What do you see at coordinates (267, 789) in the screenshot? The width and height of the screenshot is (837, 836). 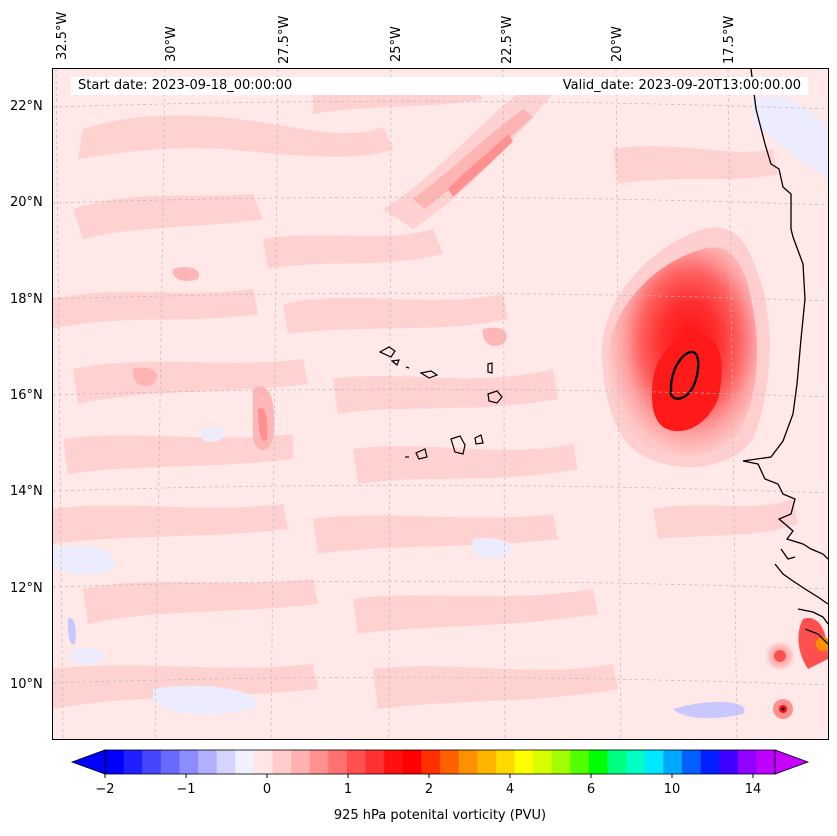 I see `colorbar-tick-label: 0` at bounding box center [267, 789].